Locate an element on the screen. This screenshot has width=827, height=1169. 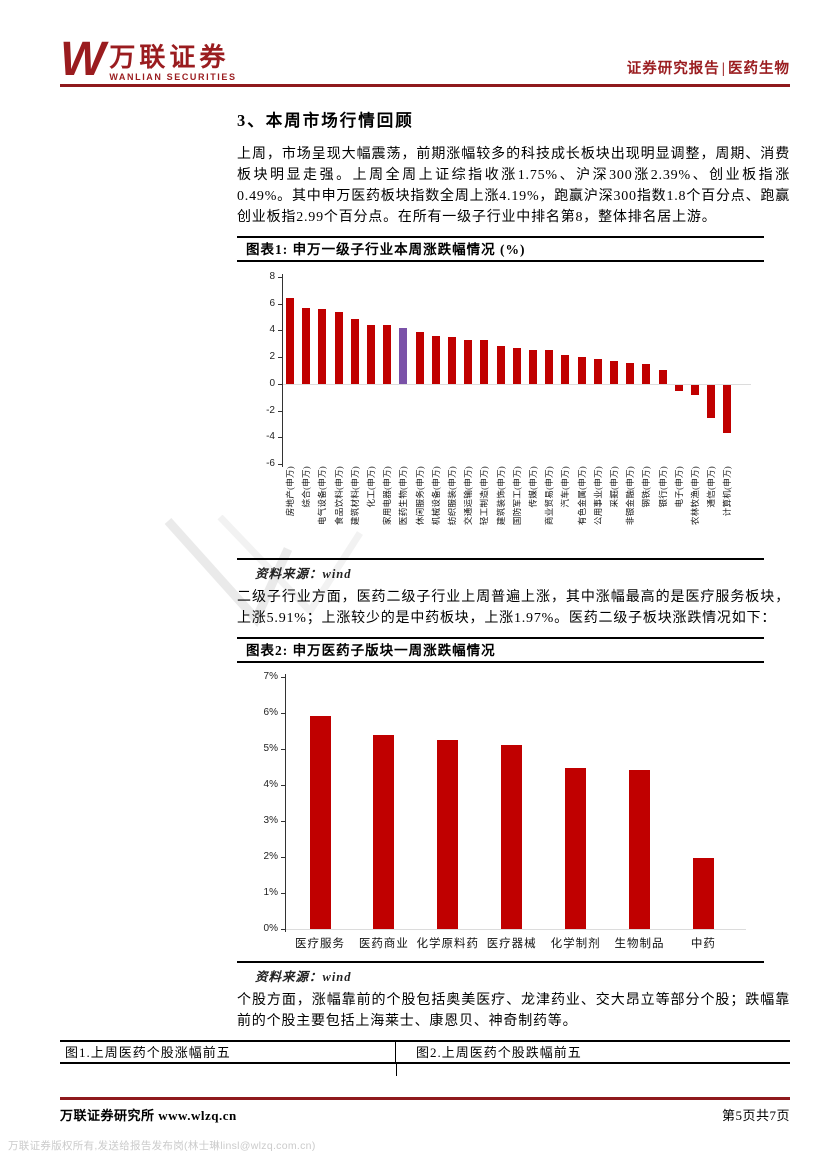
y-tick-label: 7% is located at coordinates (270, 676).